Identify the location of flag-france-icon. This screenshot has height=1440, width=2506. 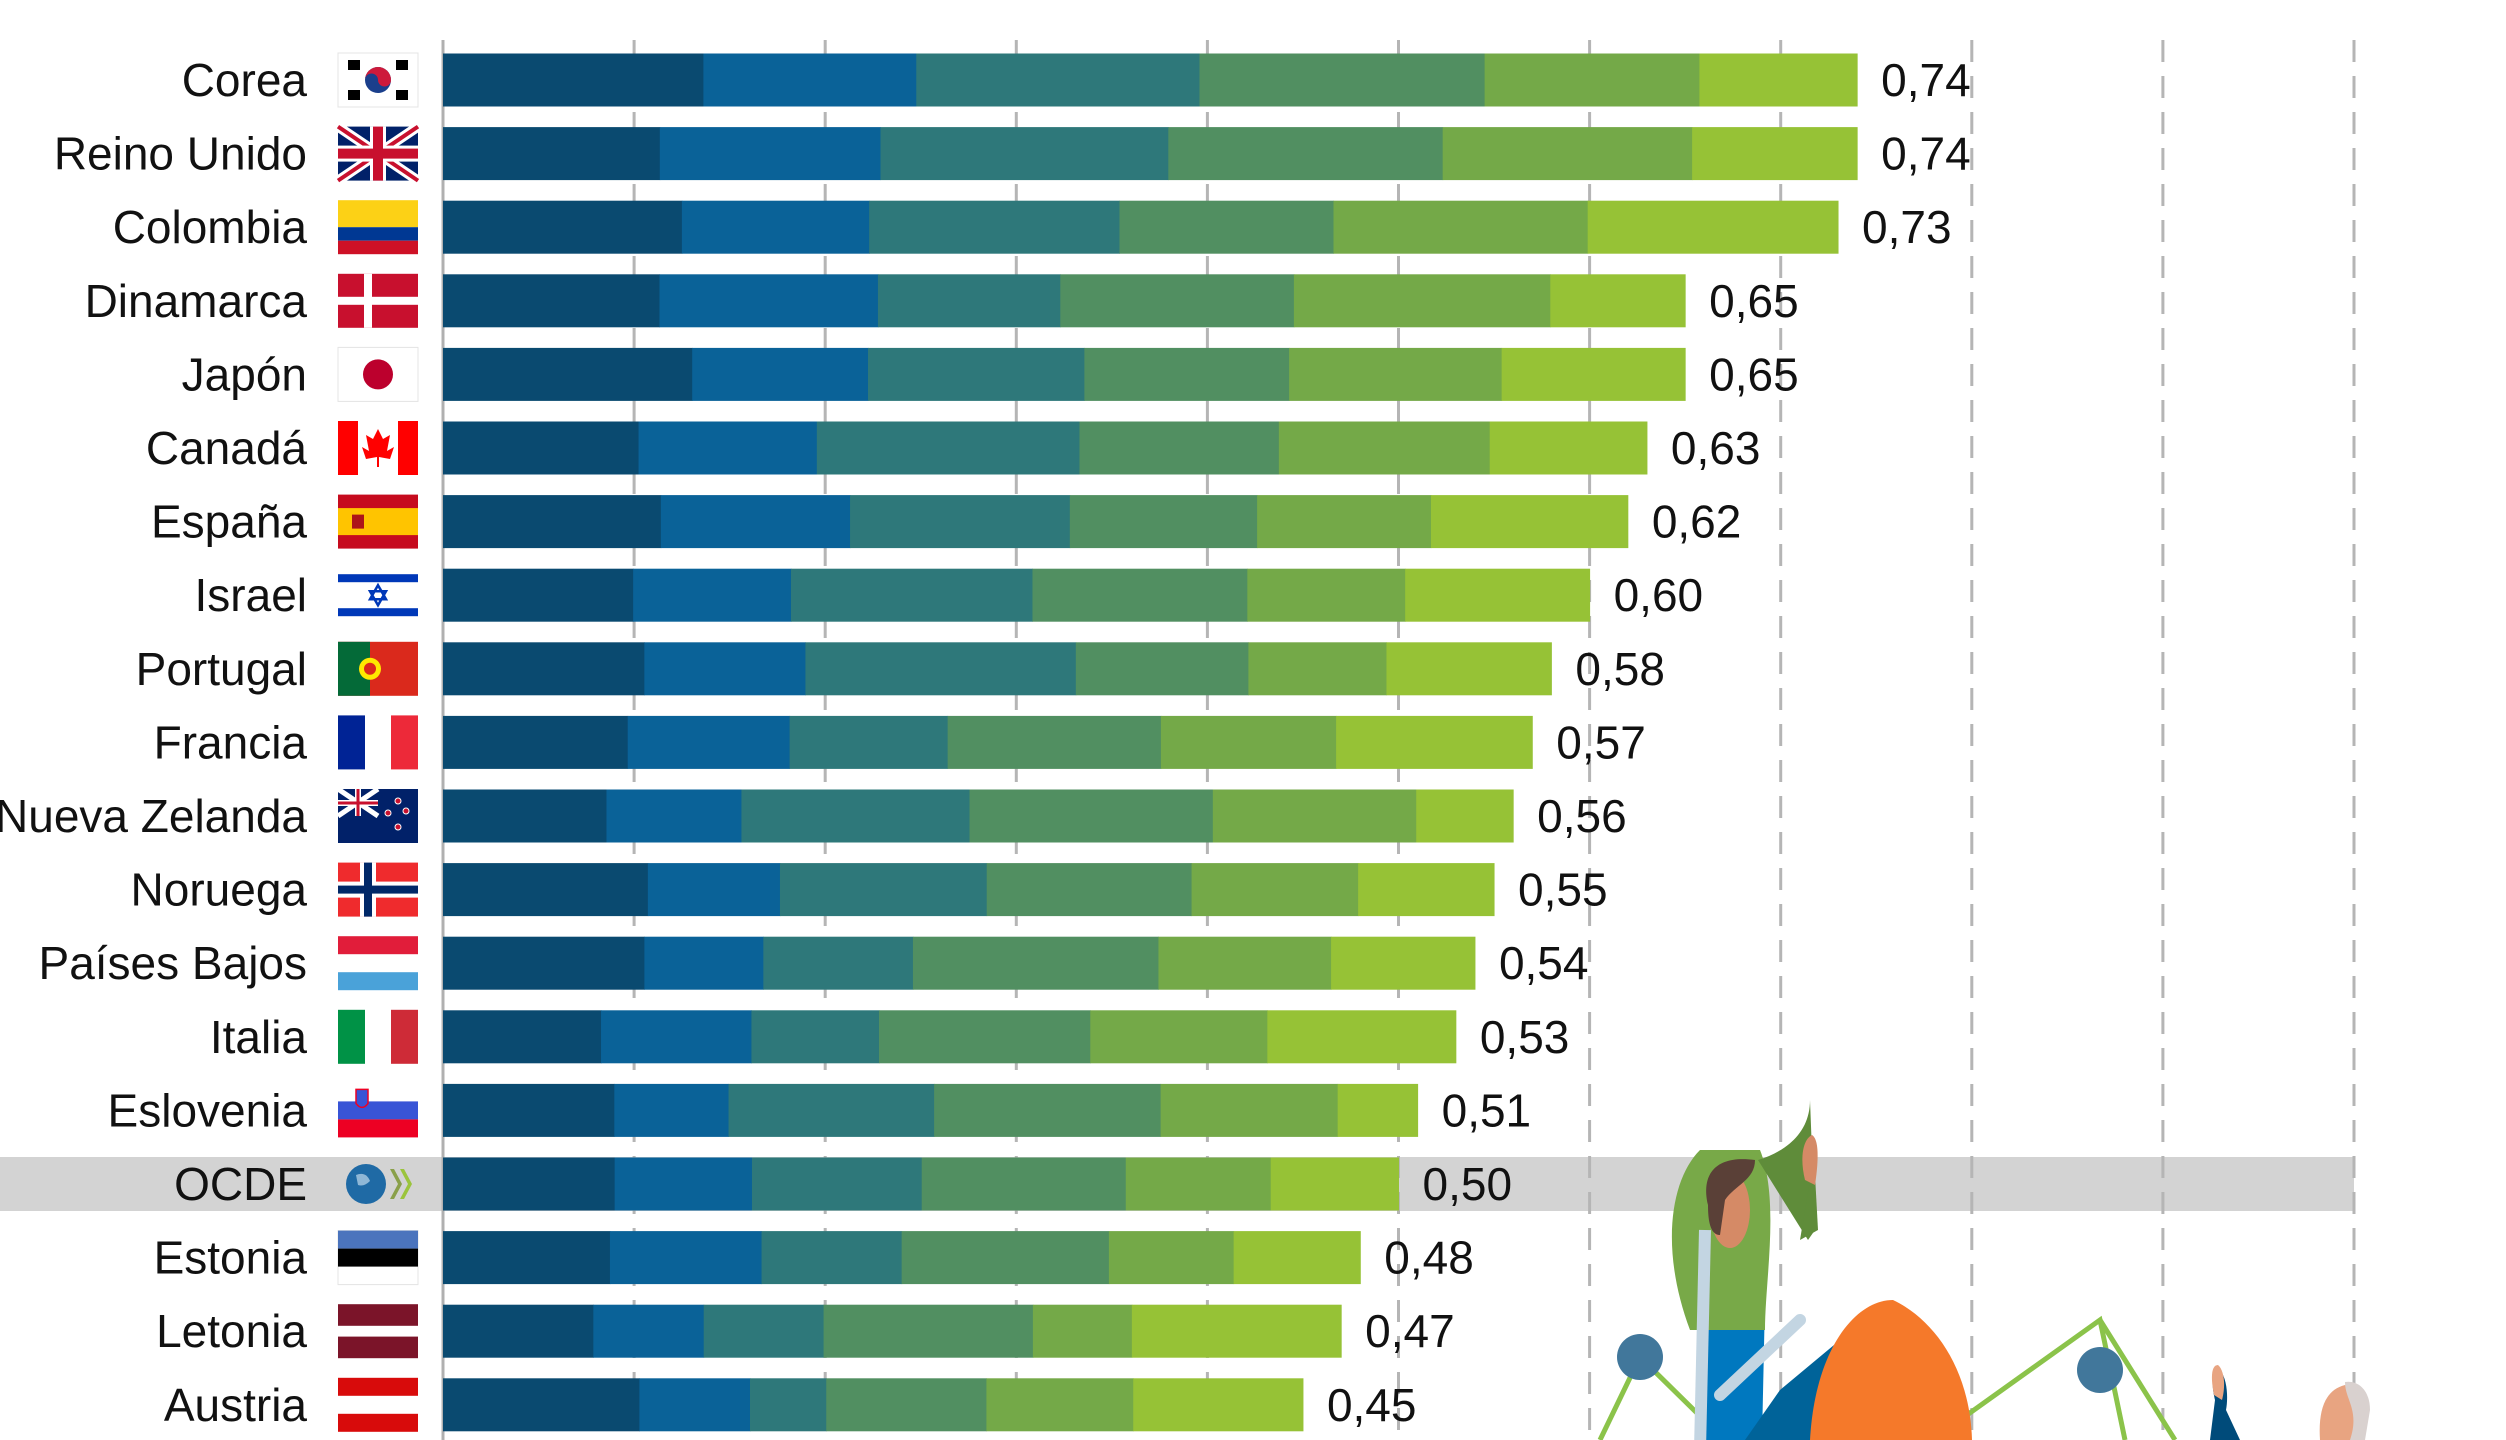
(378, 742).